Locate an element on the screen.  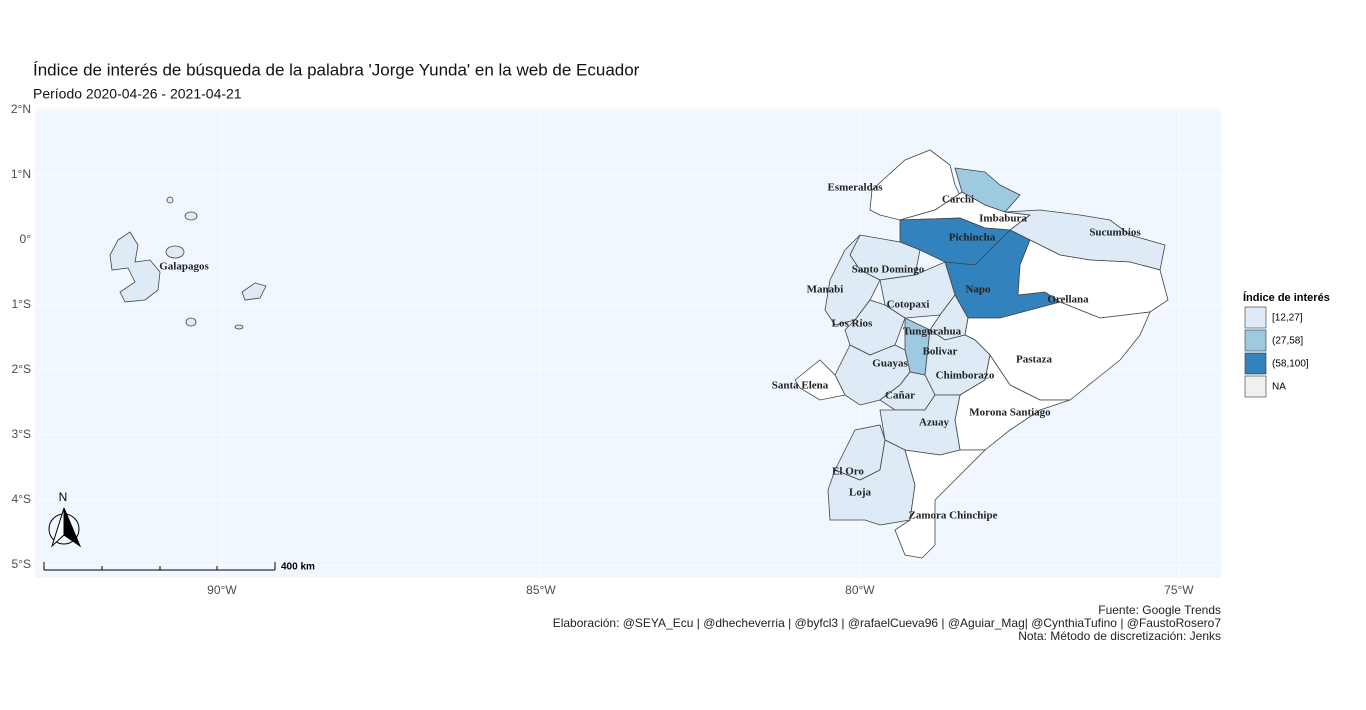
province-label: Santo Domingo is located at coordinates (888, 270).